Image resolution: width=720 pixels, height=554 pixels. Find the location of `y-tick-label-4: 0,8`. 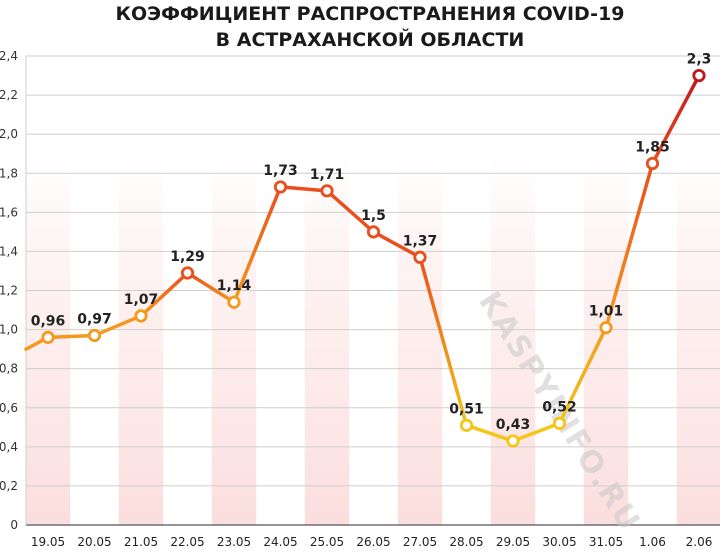

y-tick-label-4: 0,8 is located at coordinates (9, 369).